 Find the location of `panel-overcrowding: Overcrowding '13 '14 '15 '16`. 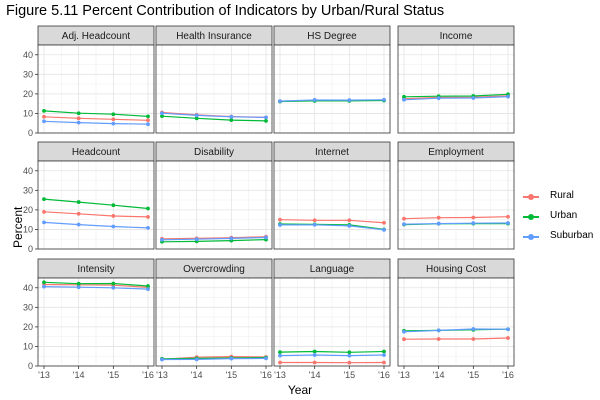

panel-overcrowding: Overcrowding '13 '14 '15 '16 is located at coordinates (214, 319).